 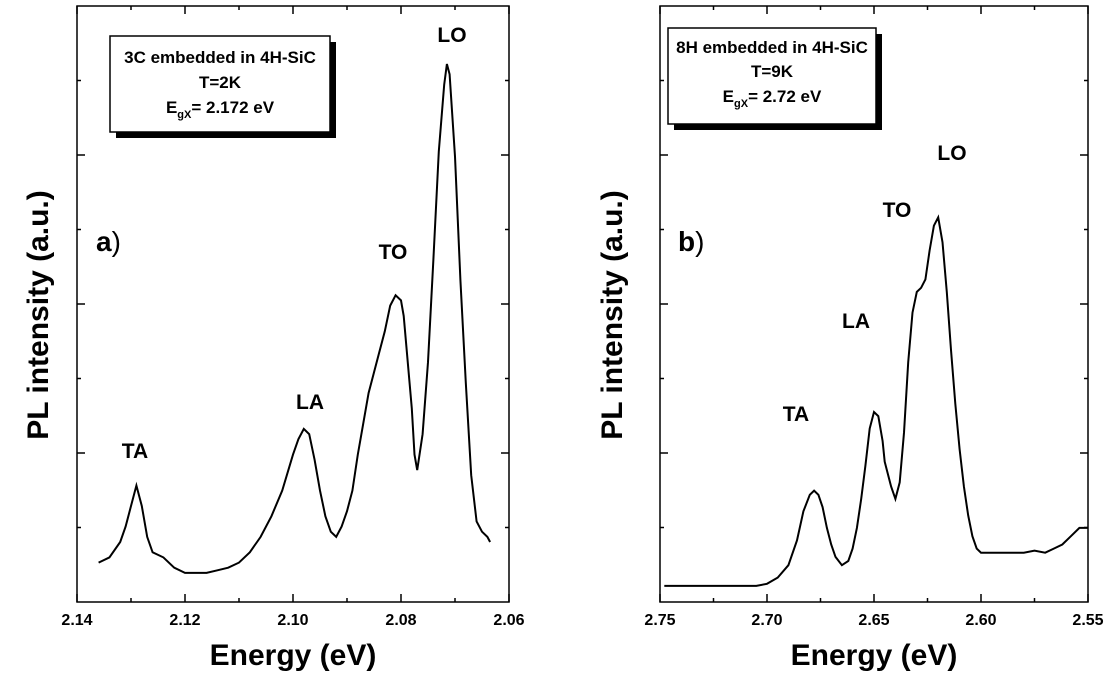 I want to click on panel-a-x-tick-label: 2.08, so click(x=400, y=620).